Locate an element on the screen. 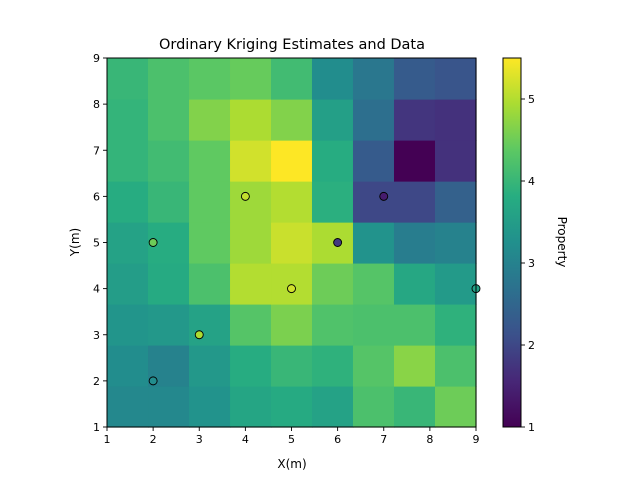 This screenshot has width=640, height=480. colorbar-frame is located at coordinates (512, 242).